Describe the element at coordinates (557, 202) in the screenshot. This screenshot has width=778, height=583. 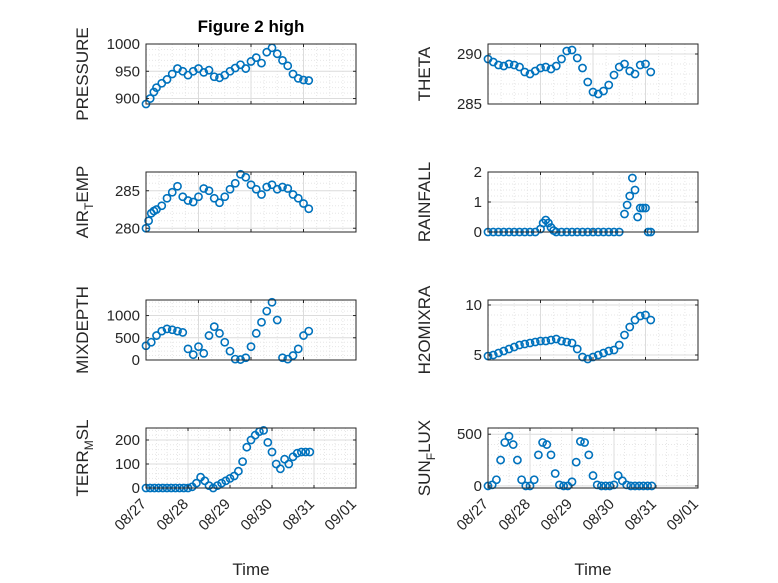
I see `subplot-4: 0 1 2 RAINFALL` at that location.